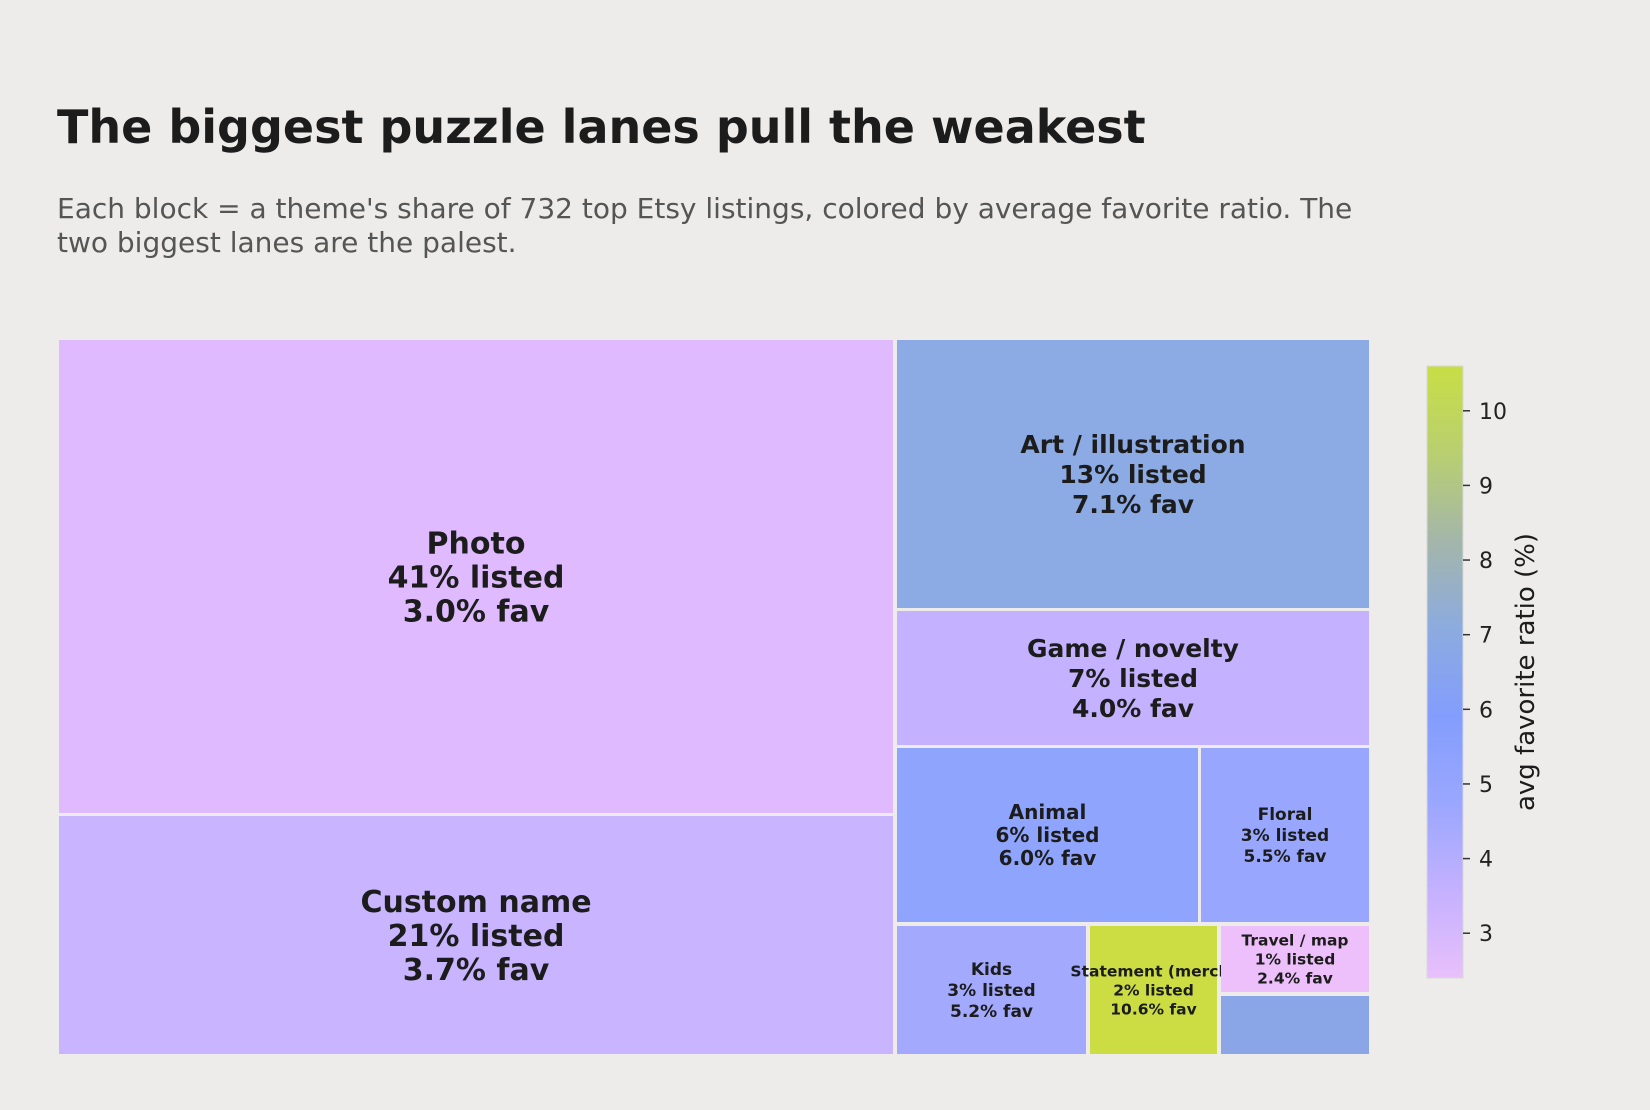  I want to click on tile-custom-name, so click(476, 935).